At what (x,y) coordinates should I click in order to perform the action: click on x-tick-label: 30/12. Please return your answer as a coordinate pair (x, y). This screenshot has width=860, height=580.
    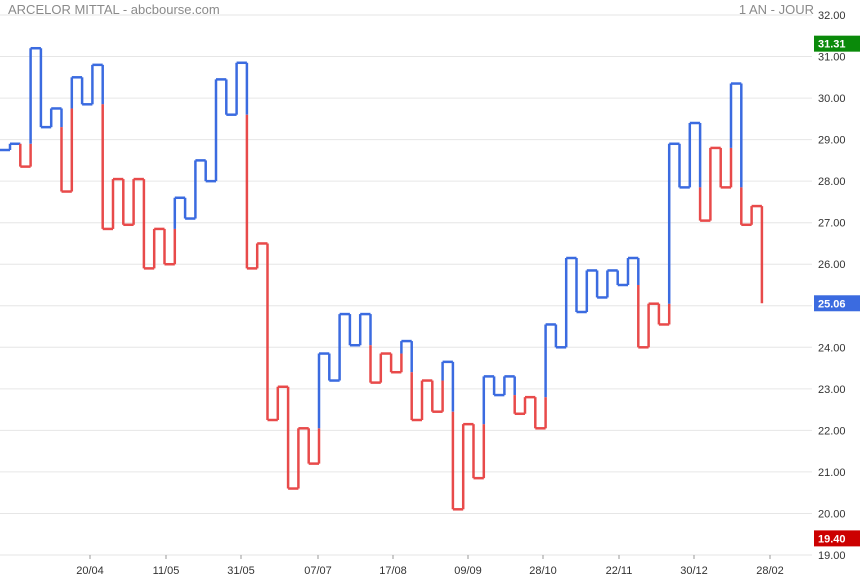
    Looking at the image, I should click on (694, 571).